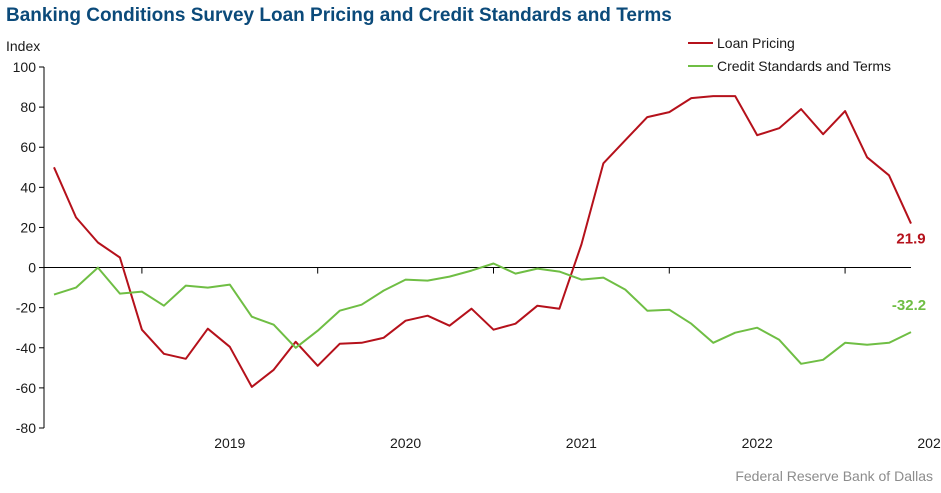  I want to click on source-note: Federal Reserve Bank of Dallas, so click(834, 476).